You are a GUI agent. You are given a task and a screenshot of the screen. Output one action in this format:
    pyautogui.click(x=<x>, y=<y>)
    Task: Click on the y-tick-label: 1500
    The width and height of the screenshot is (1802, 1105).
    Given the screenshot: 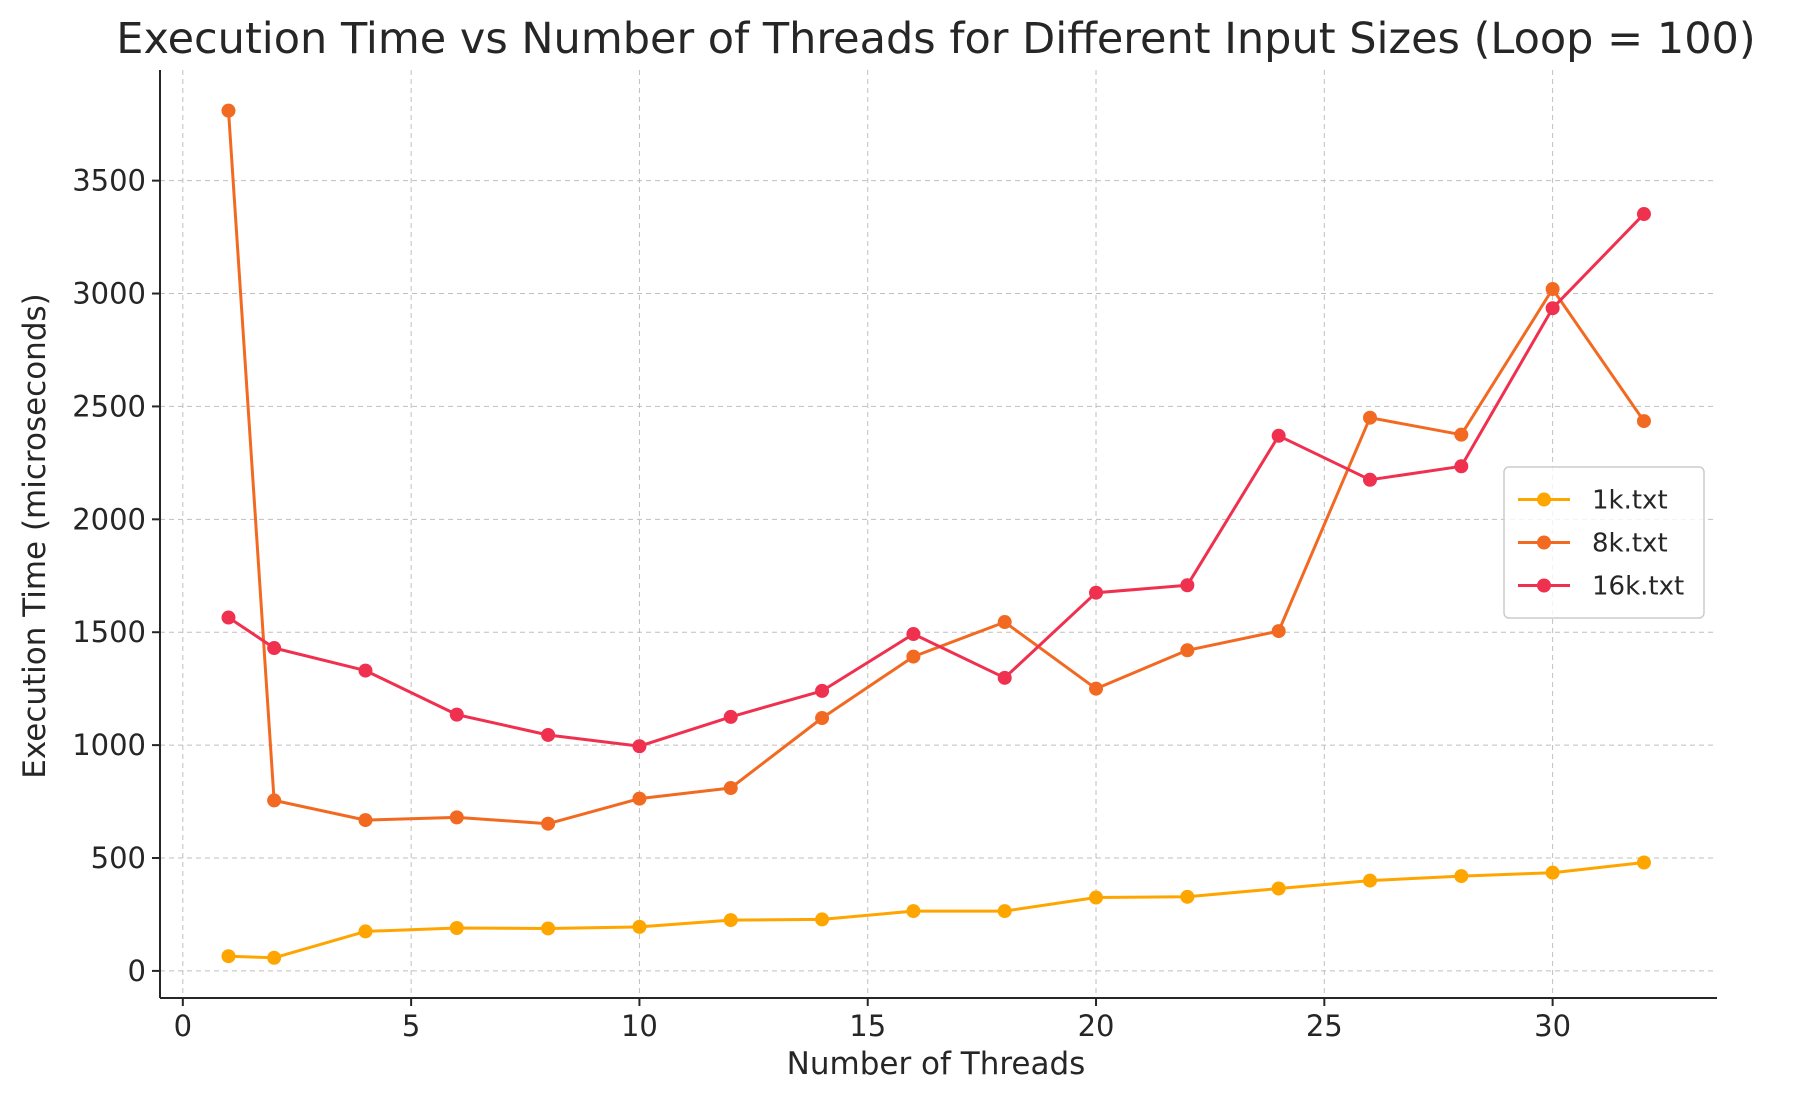 What is the action you would take?
    pyautogui.click(x=109, y=632)
    